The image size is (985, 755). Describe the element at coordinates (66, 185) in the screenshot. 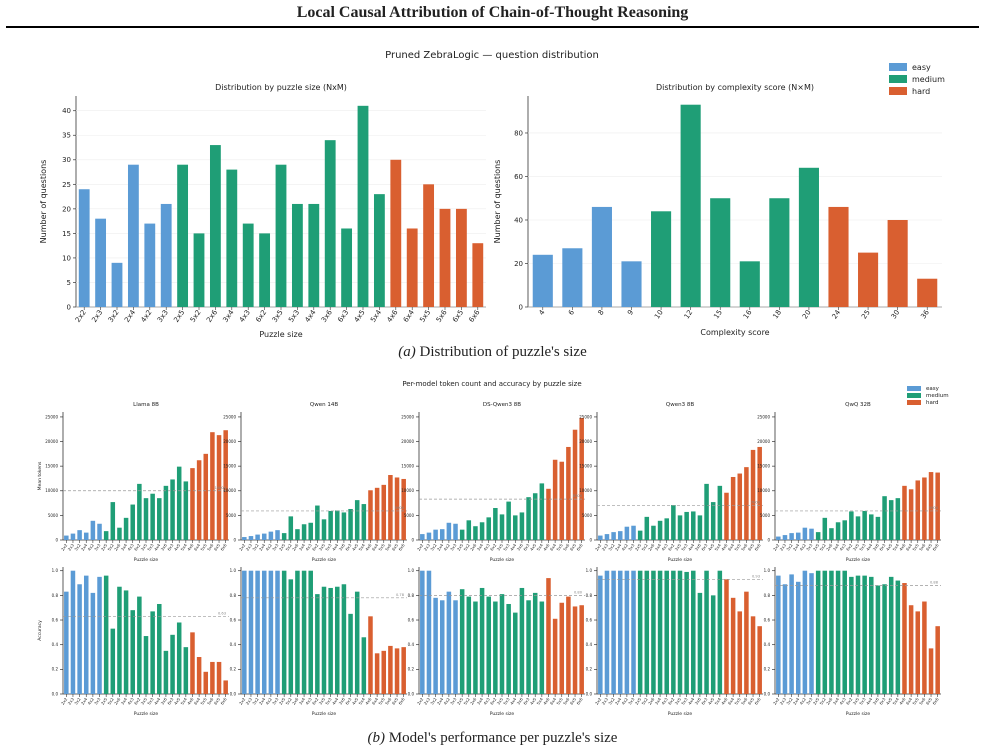

I see `y-tick-label: 25` at that location.